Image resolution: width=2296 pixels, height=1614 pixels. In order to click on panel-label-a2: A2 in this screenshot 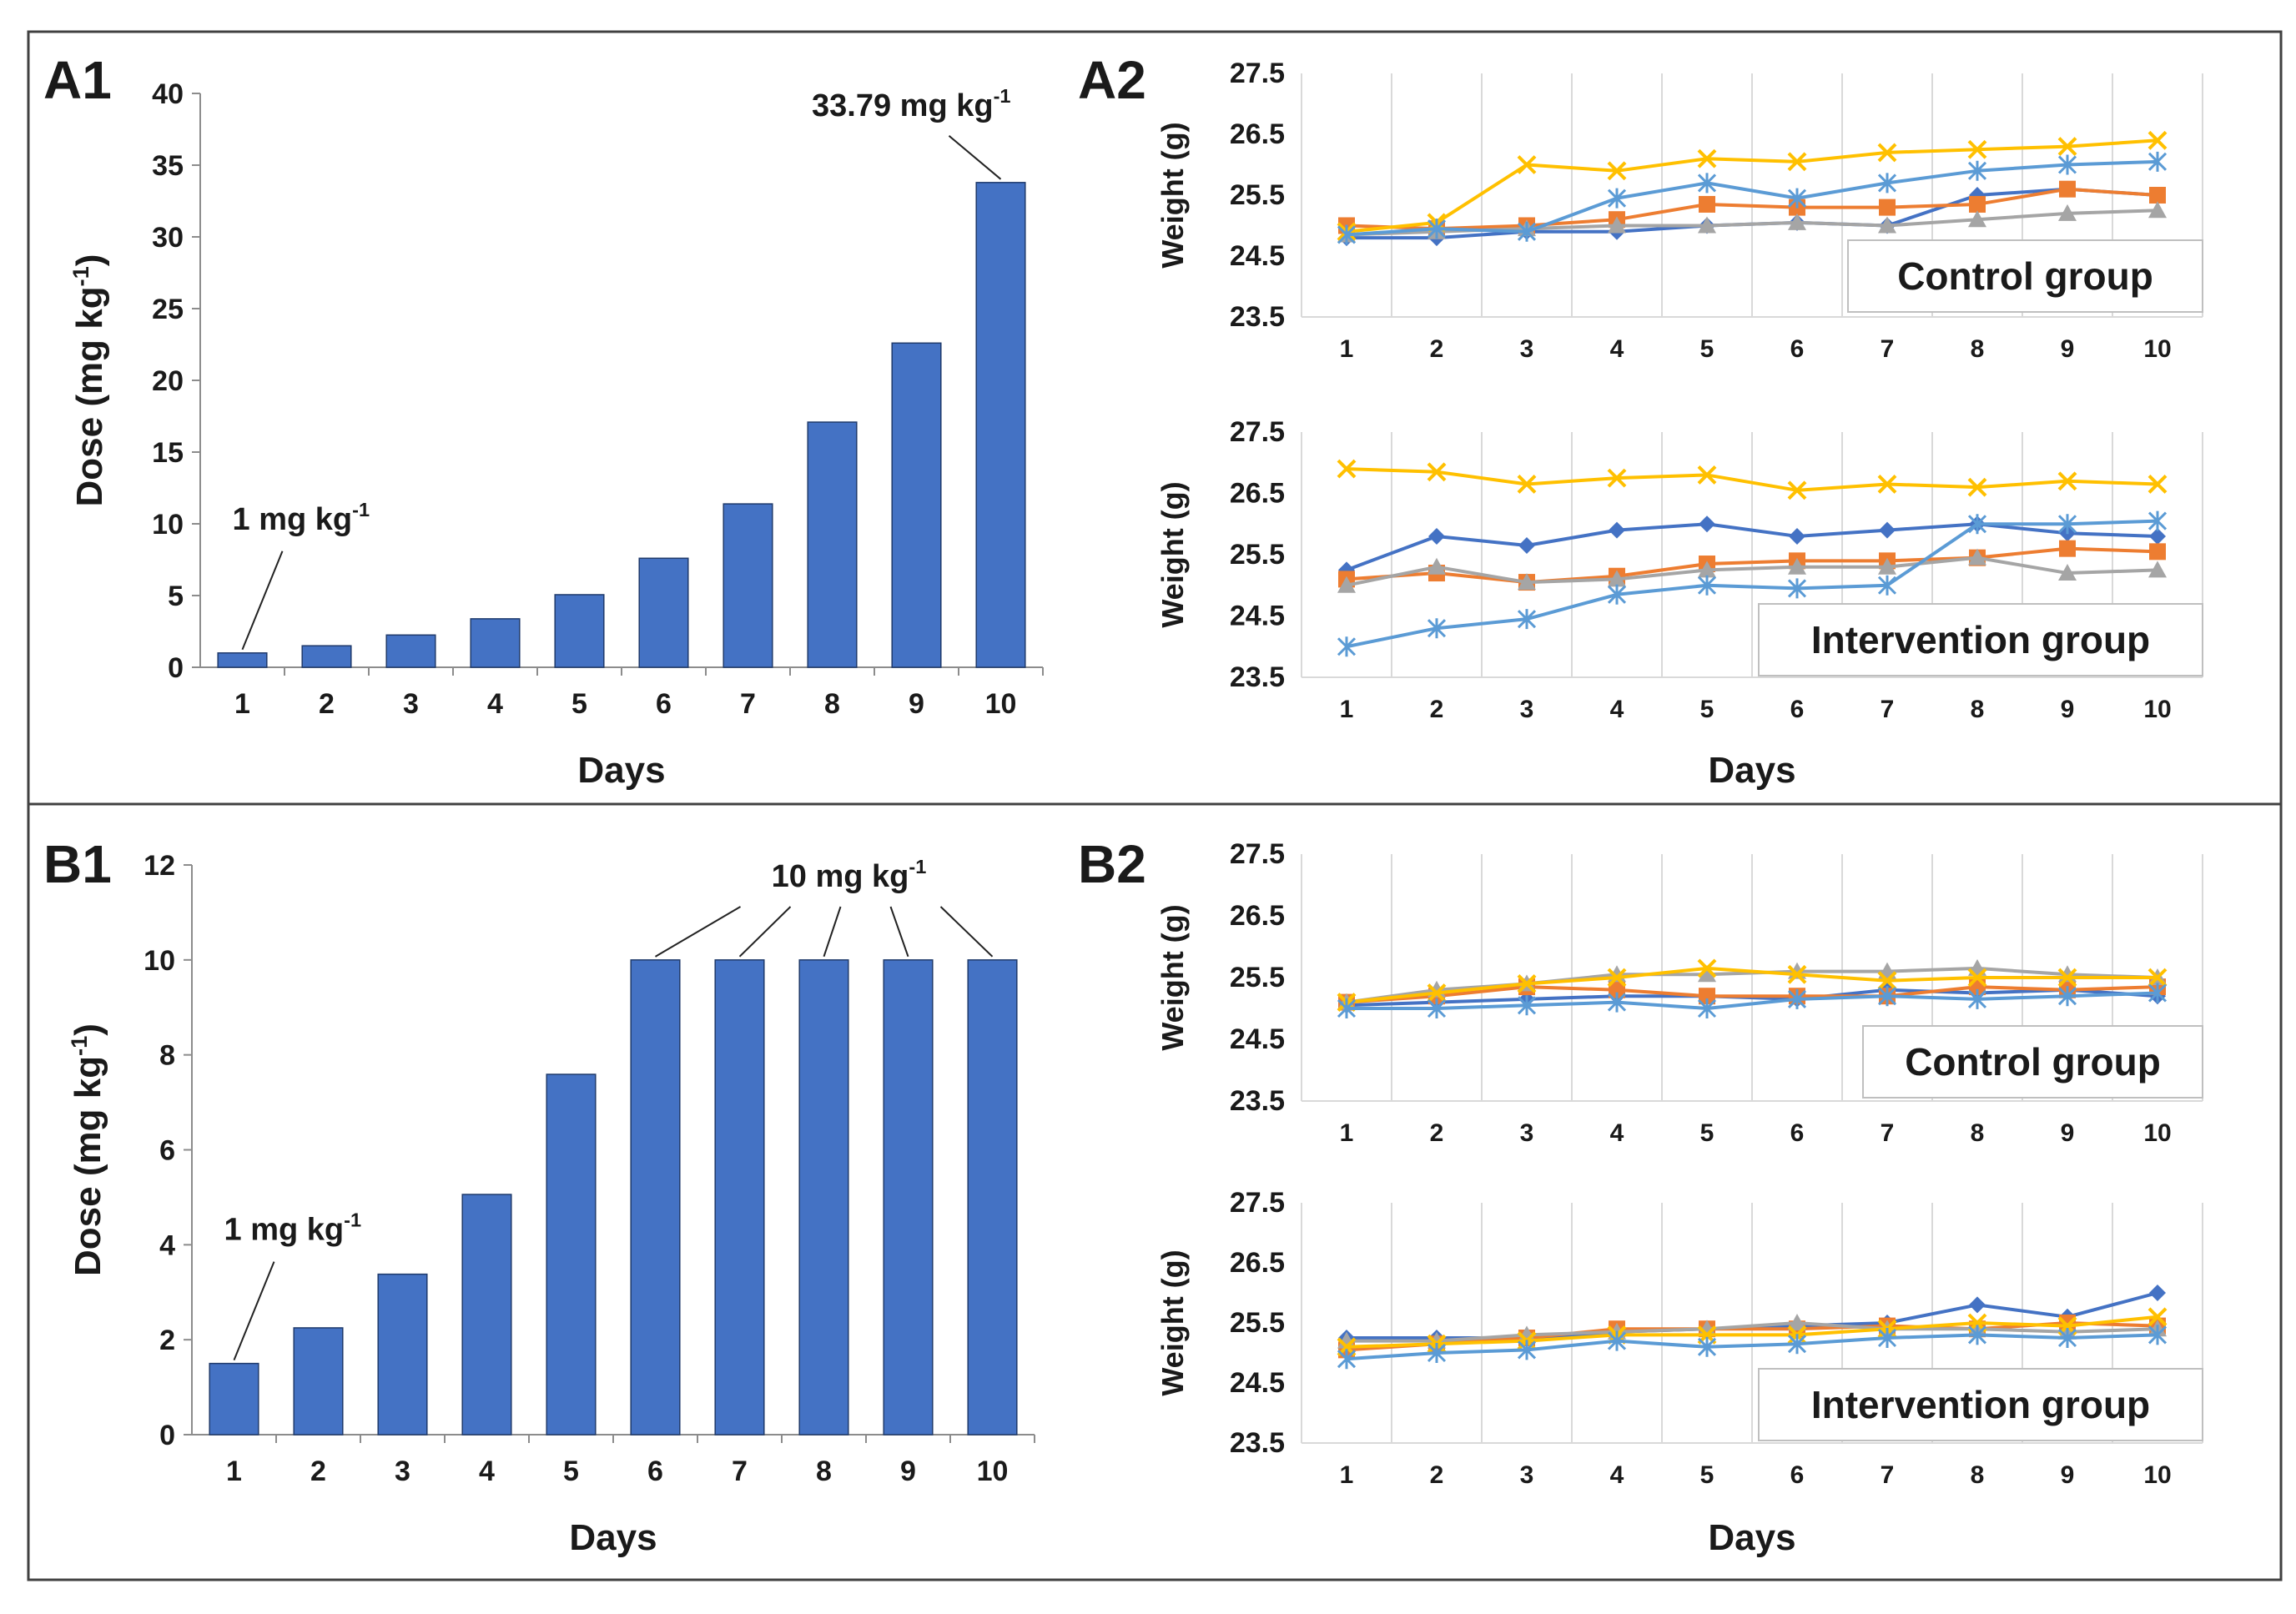, I will do `click(1112, 80)`.